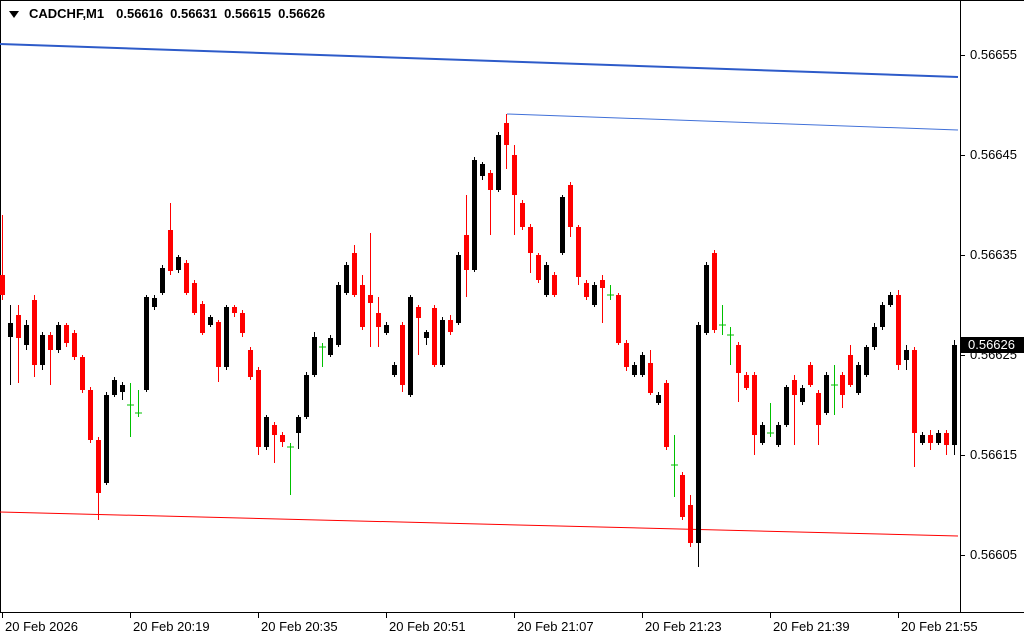  What do you see at coordinates (811, 626) in the screenshot?
I see `time-axis-label: 20 Feb 21:39` at bounding box center [811, 626].